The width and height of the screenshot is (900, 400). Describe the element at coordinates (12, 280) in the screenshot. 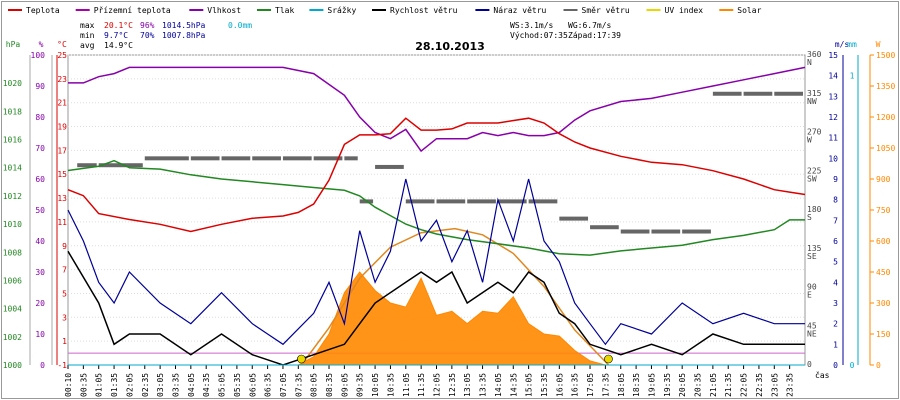

I see `pressure-tick: 1006` at that location.